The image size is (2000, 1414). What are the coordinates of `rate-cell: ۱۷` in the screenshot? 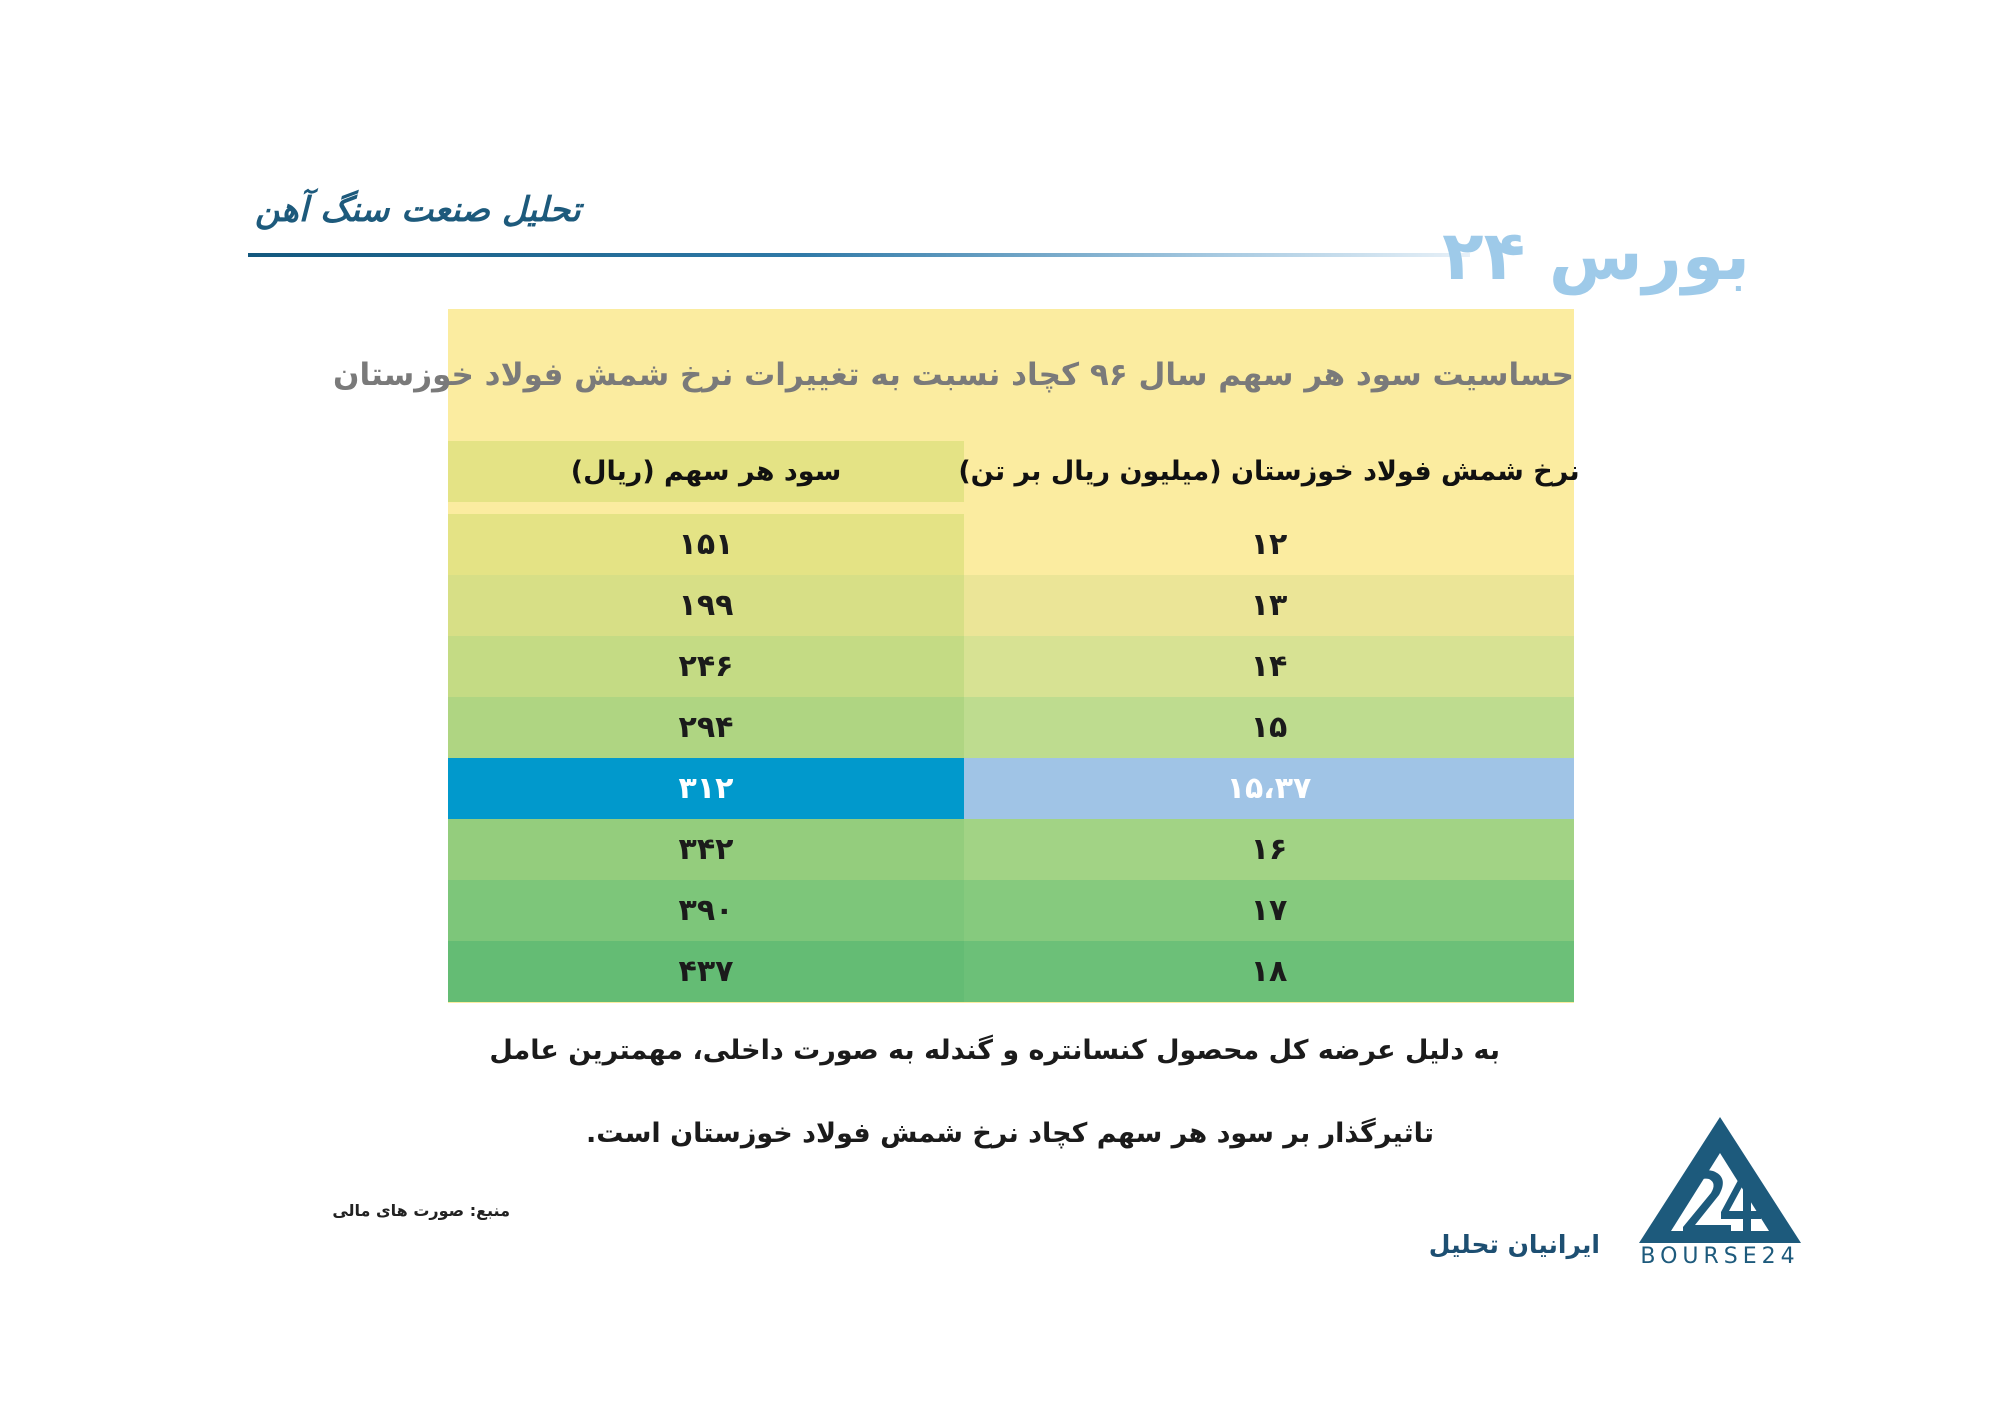 It's located at (1269, 910).